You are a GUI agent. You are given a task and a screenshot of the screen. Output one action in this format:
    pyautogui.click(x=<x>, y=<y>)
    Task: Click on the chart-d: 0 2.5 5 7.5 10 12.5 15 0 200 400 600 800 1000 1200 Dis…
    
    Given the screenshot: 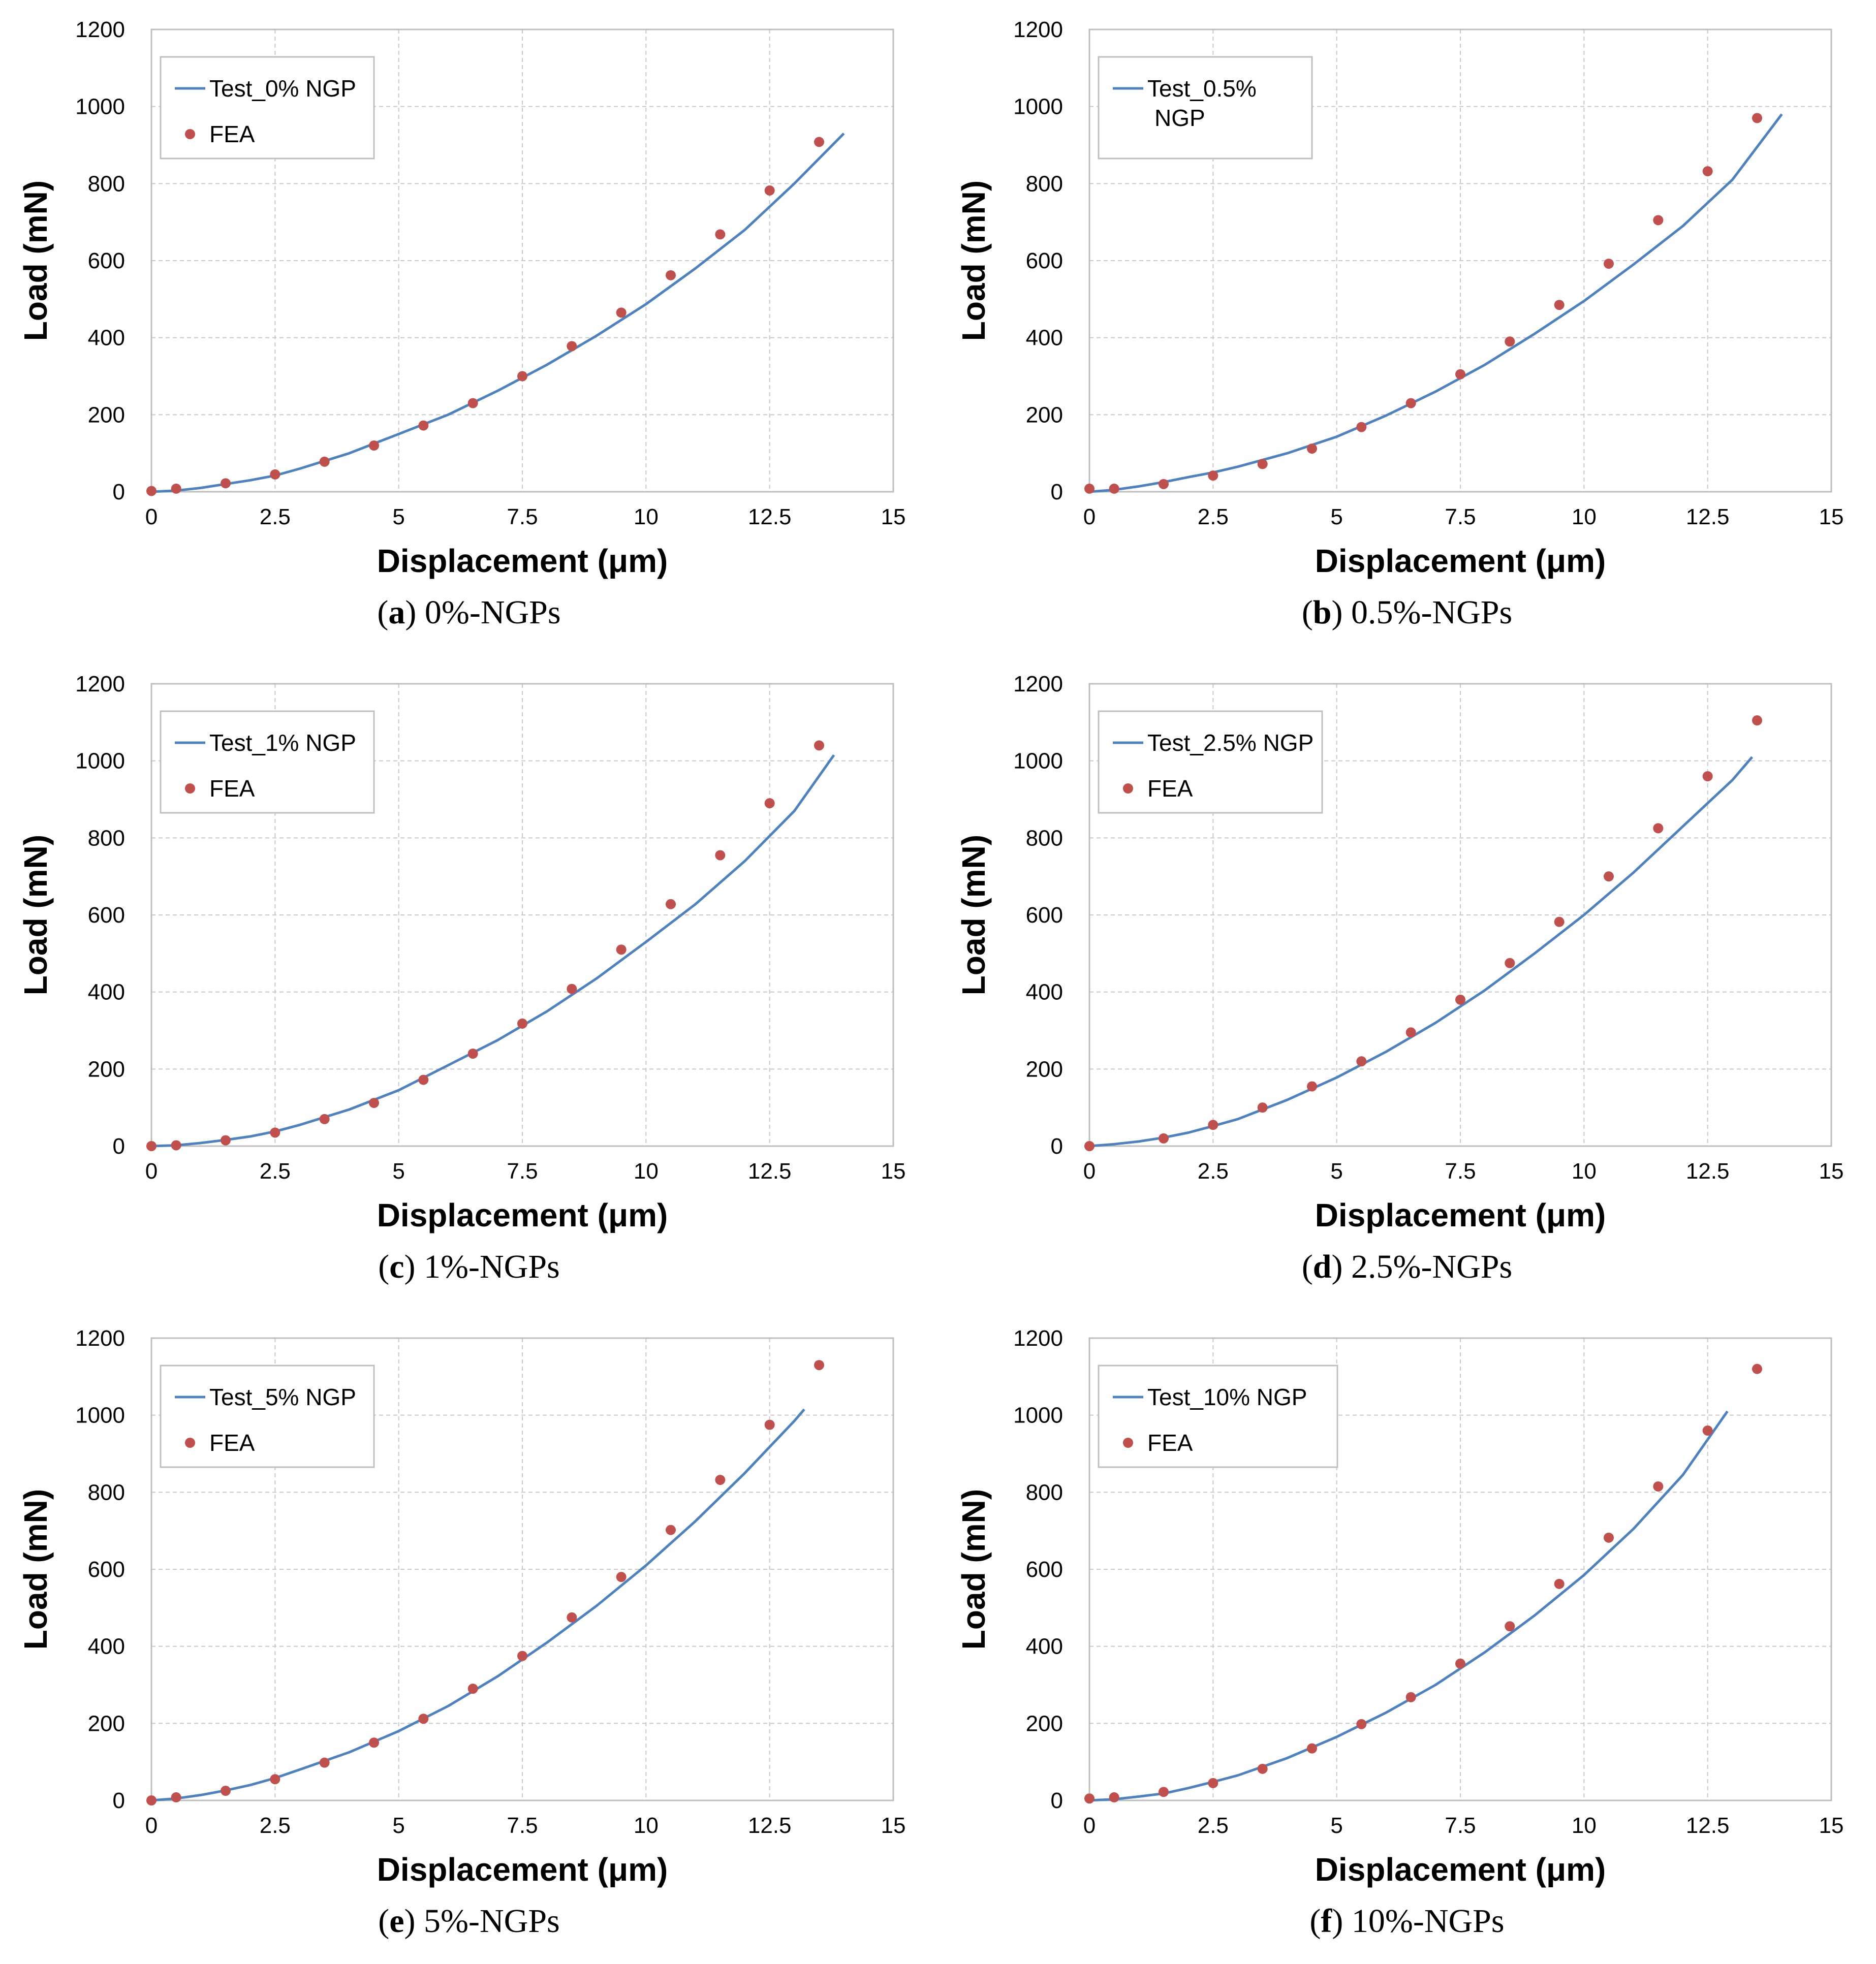 What is the action you would take?
    pyautogui.click(x=1399, y=952)
    